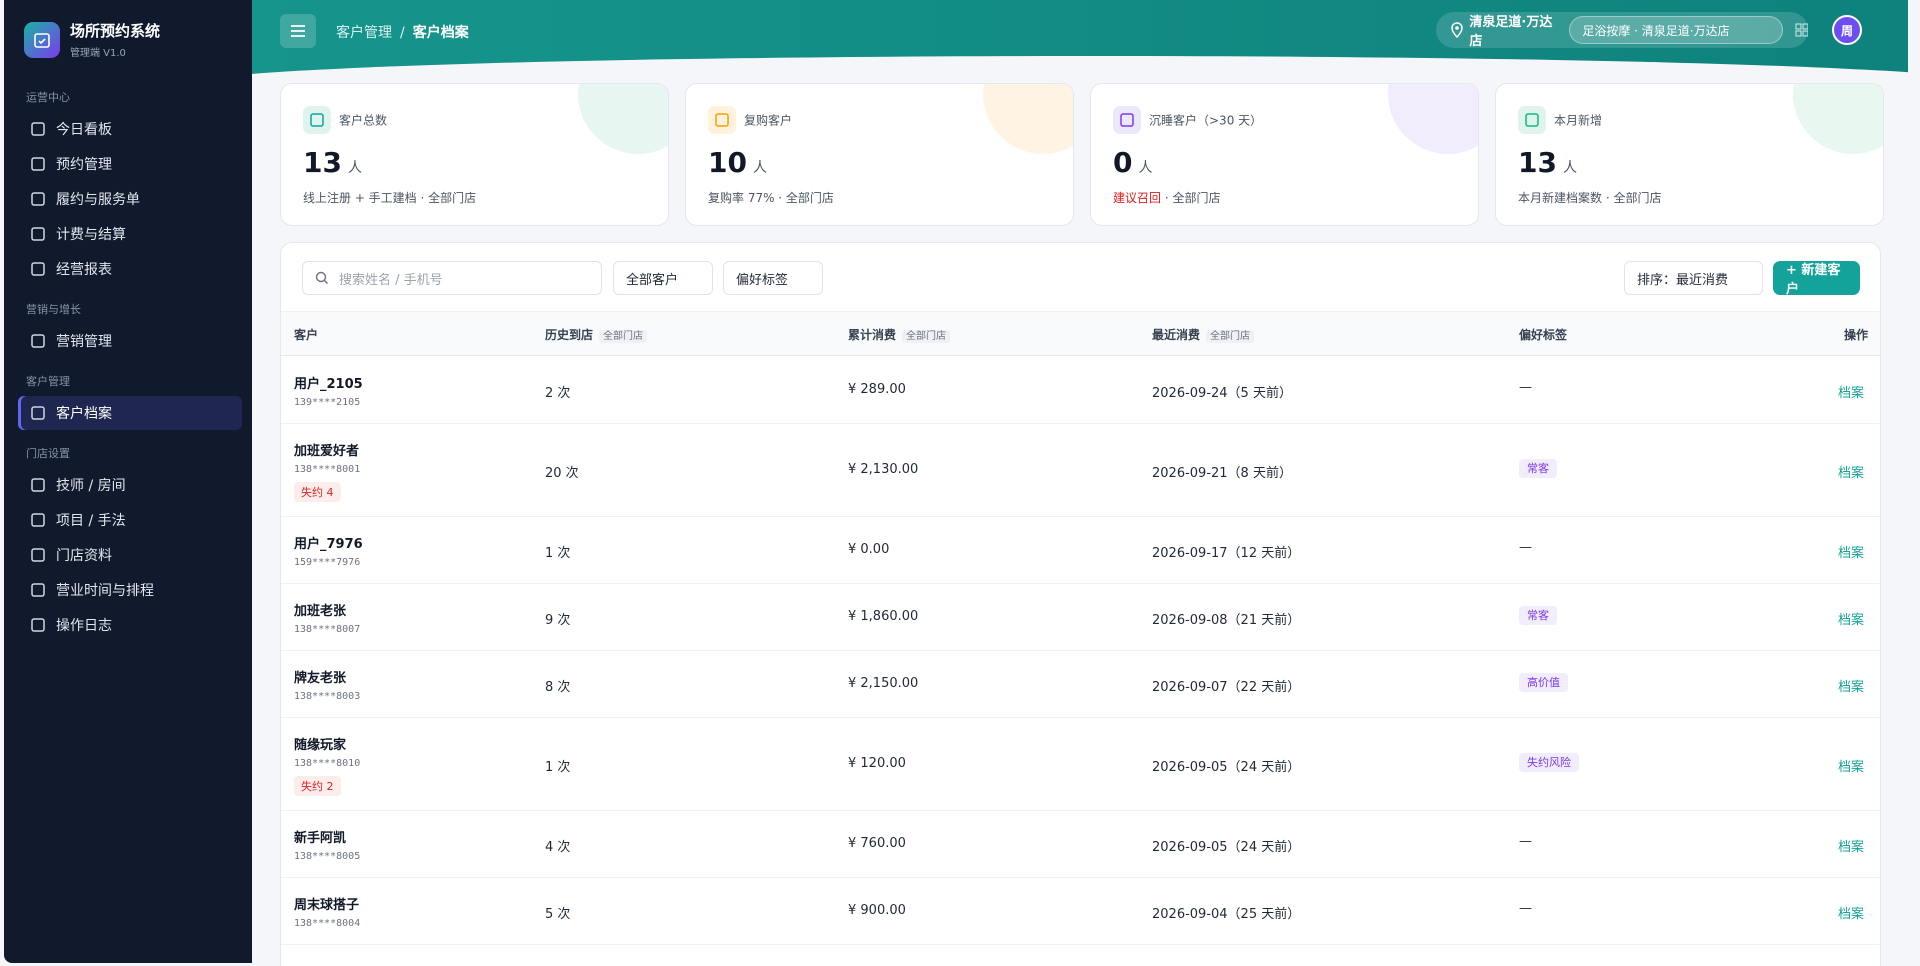  Describe the element at coordinates (130, 129) in the screenshot. I see `nav-item: 今日看板` at that location.